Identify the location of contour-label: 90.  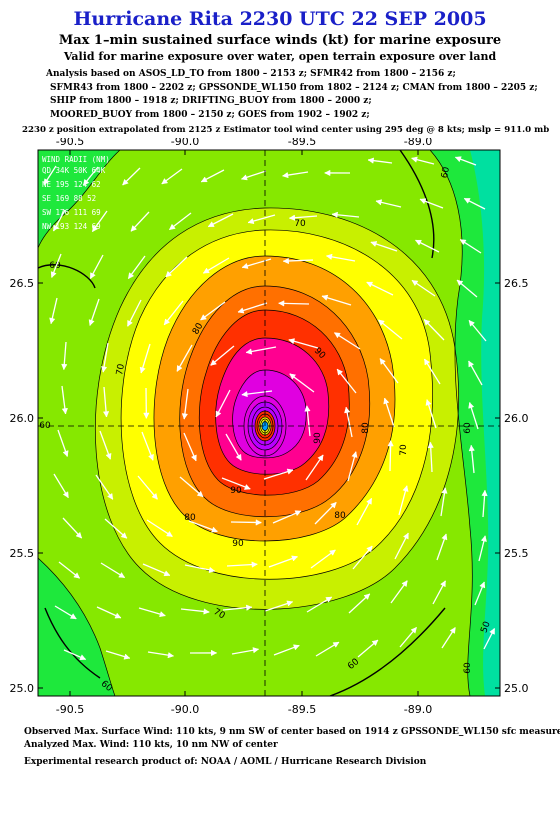
(236, 491).